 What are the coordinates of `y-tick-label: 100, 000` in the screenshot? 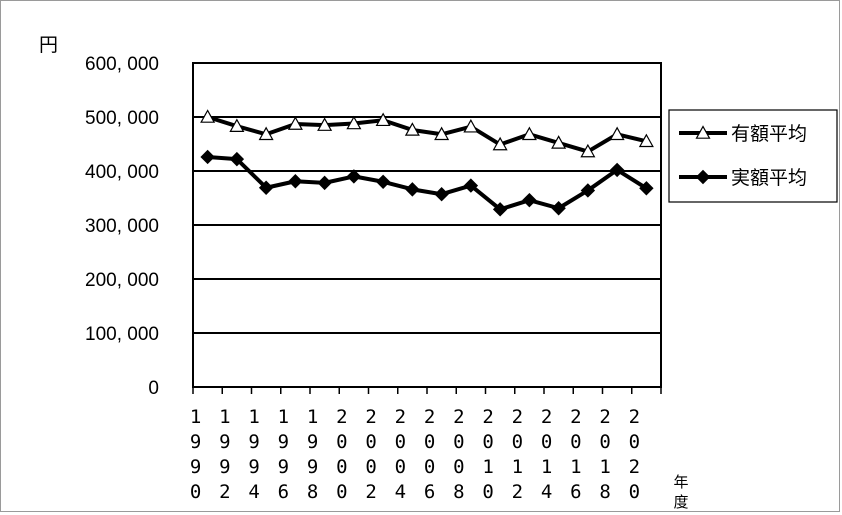 It's located at (122, 334).